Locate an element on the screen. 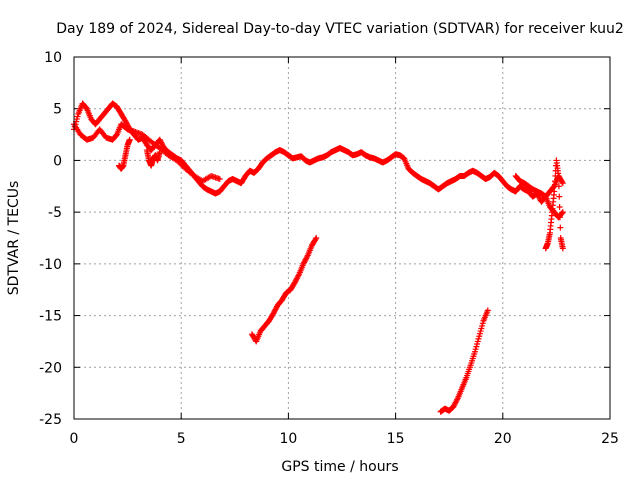  y-tick-label: -5 is located at coordinates (55, 213).